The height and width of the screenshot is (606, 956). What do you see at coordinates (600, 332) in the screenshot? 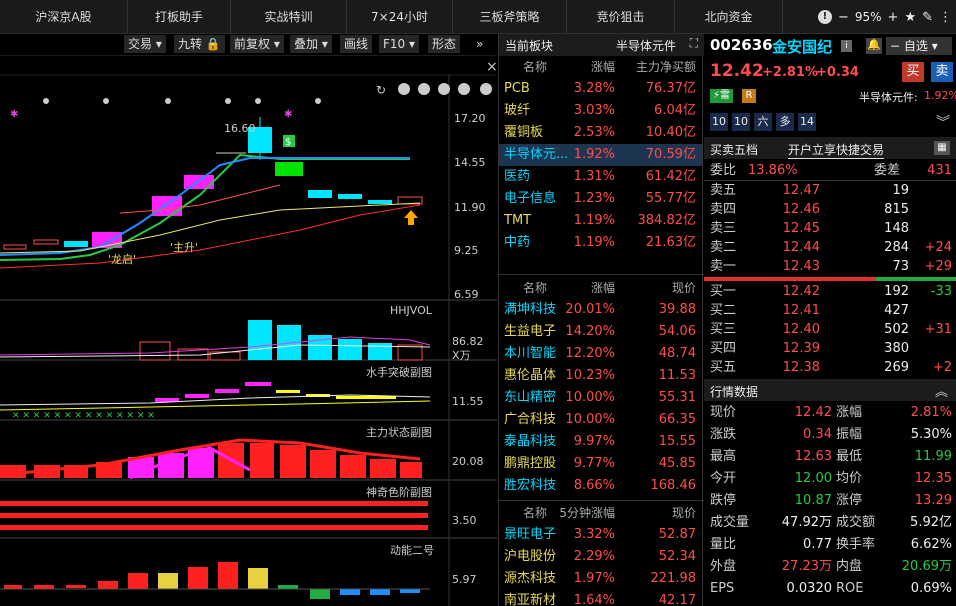
I see `stock-row: 生益电子 14.20% 54.06` at bounding box center [600, 332].